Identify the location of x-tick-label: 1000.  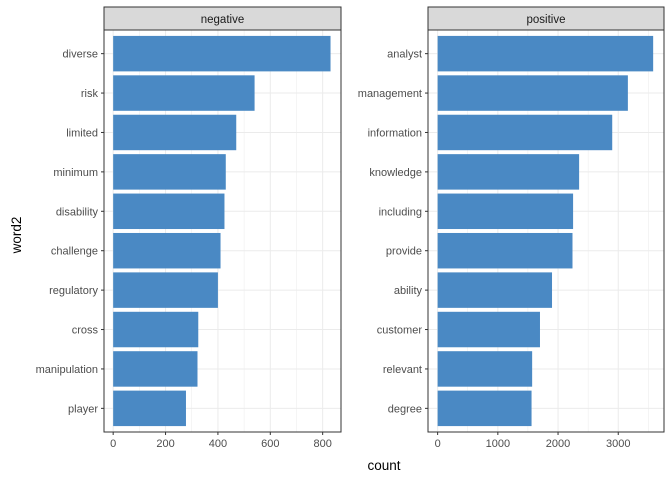
(498, 444).